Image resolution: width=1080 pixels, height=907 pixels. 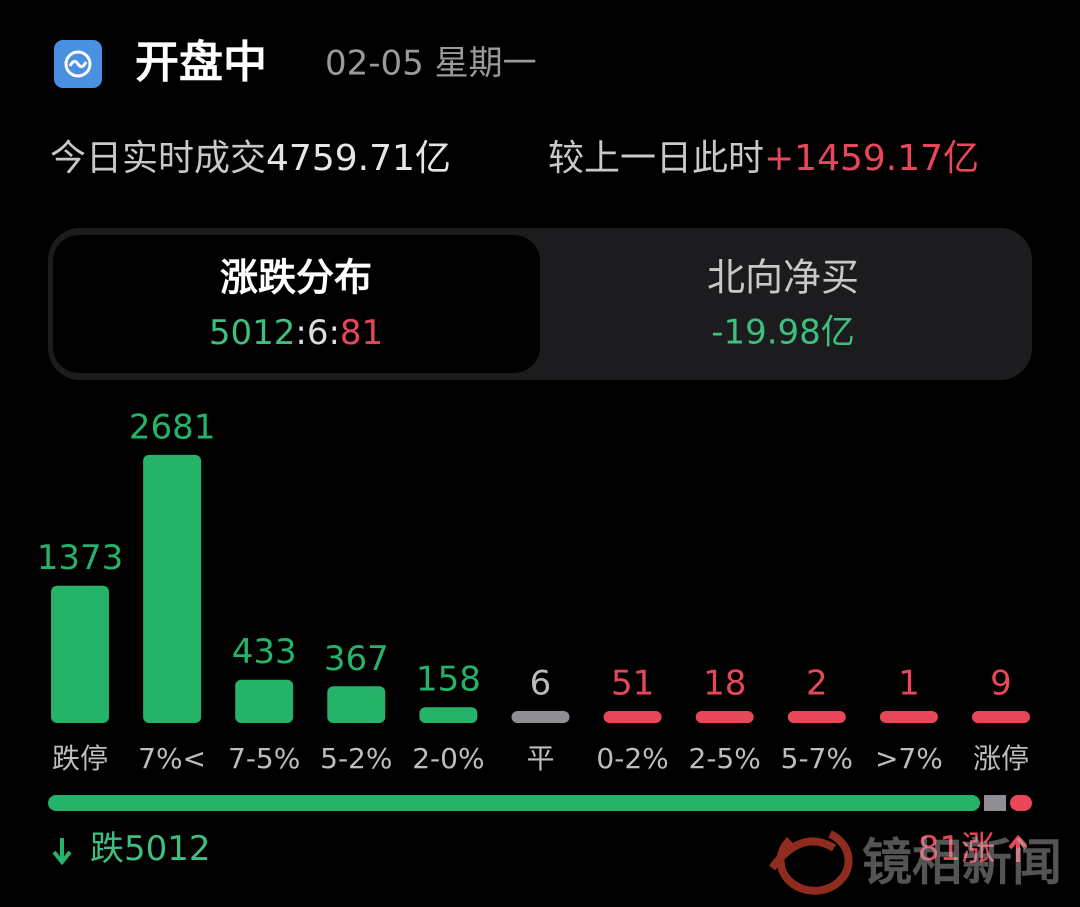 I want to click on breadth-bar, so click(x=540, y=803).